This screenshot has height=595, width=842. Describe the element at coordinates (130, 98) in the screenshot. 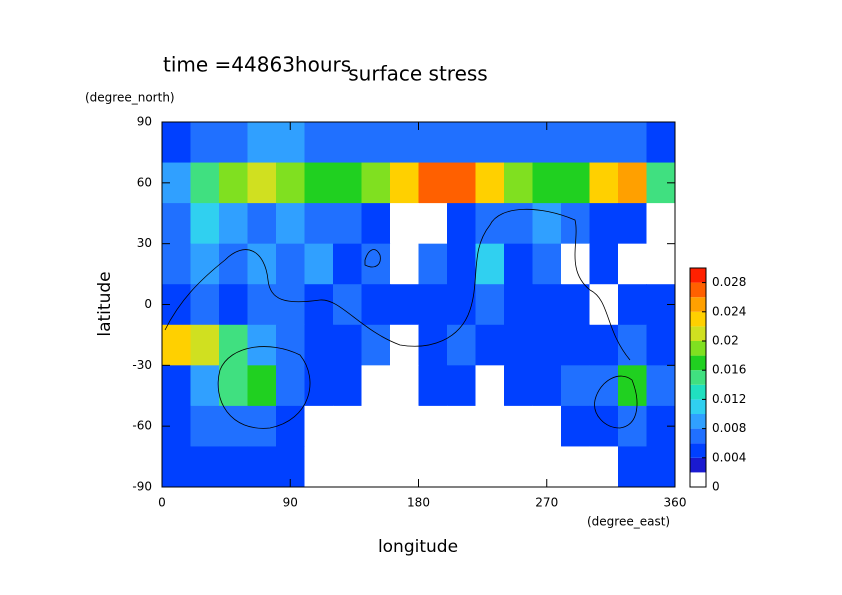

I see `y-unit: (degree_north)` at that location.